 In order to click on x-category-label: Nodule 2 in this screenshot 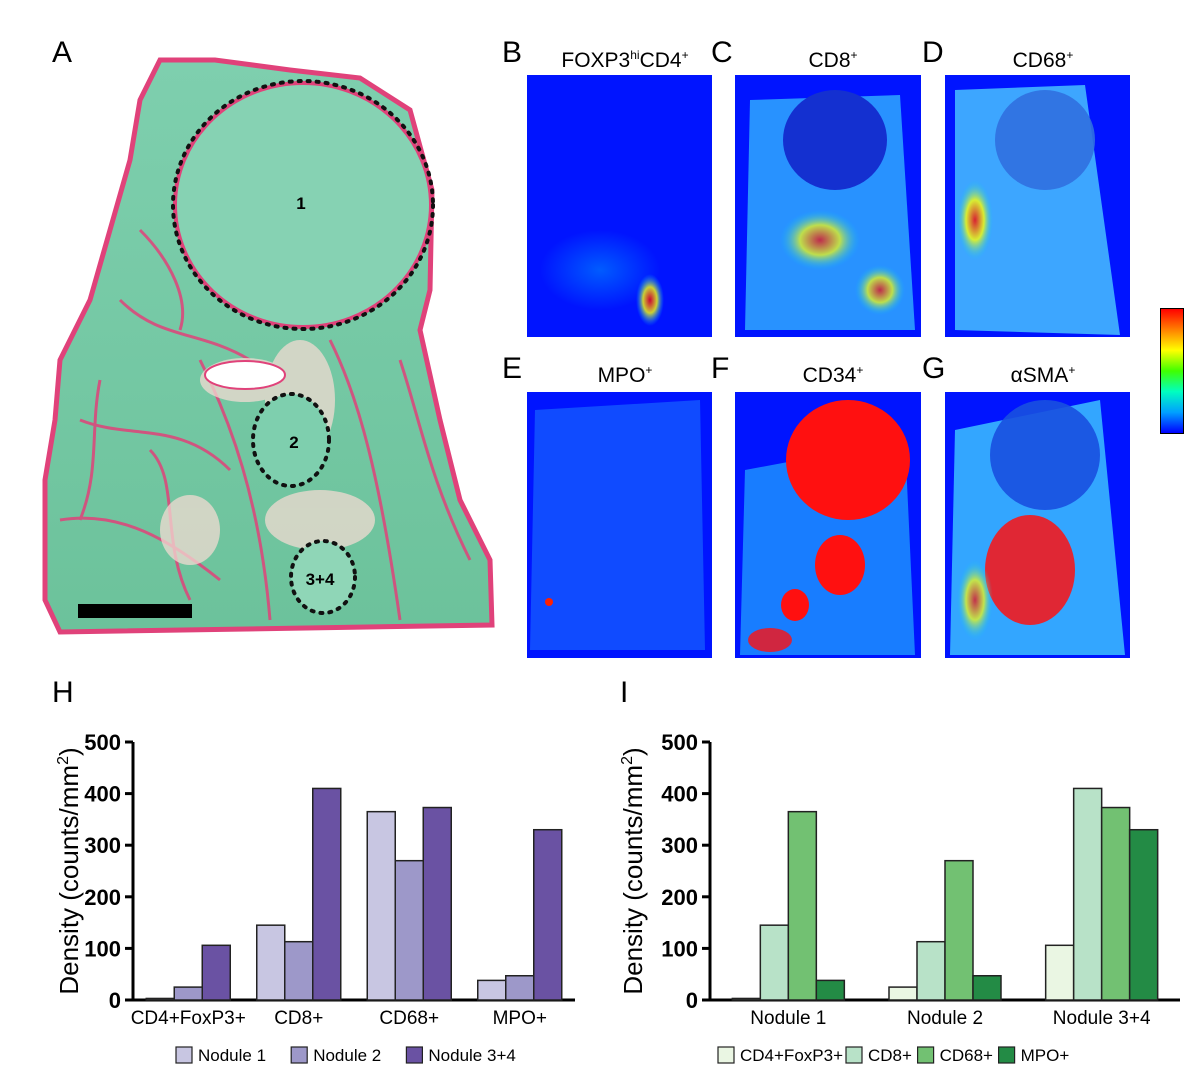, I will do `click(945, 1018)`.